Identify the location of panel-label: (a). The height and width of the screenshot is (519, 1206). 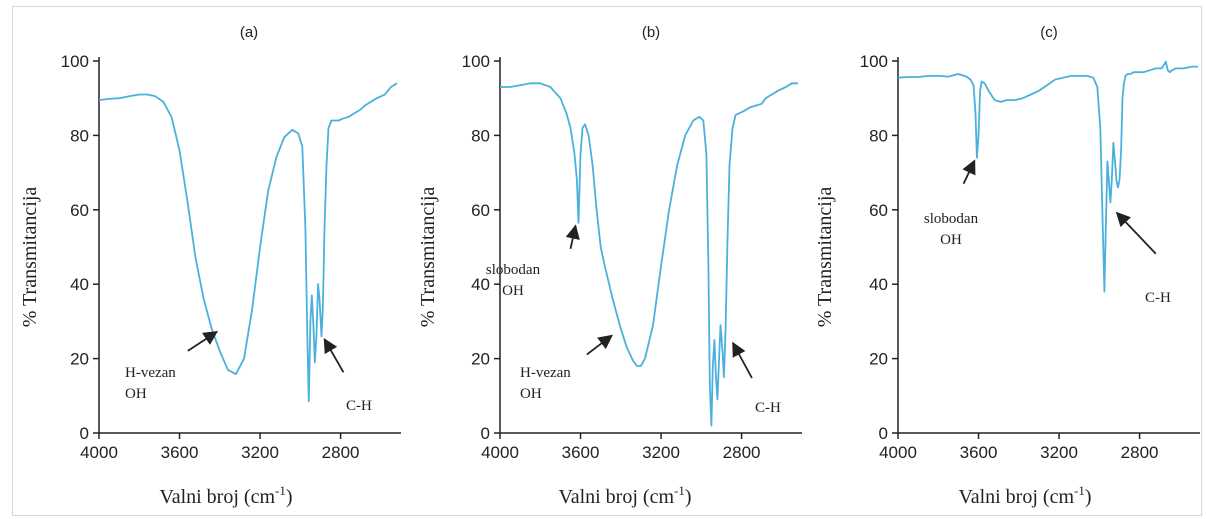
(249, 32).